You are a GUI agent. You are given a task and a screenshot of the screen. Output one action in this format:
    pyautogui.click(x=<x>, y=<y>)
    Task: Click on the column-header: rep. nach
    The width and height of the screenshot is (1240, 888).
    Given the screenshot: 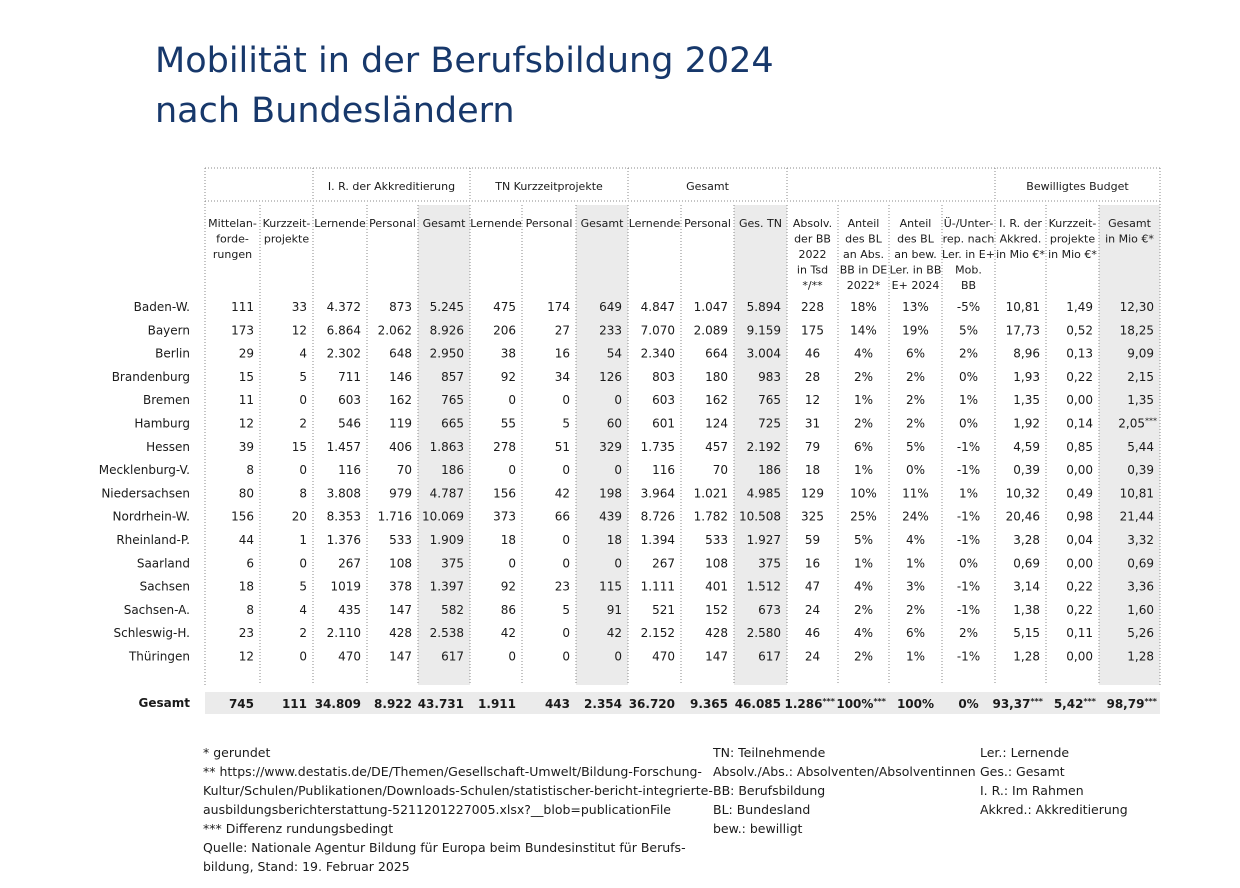 What is the action you would take?
    pyautogui.click(x=969, y=239)
    